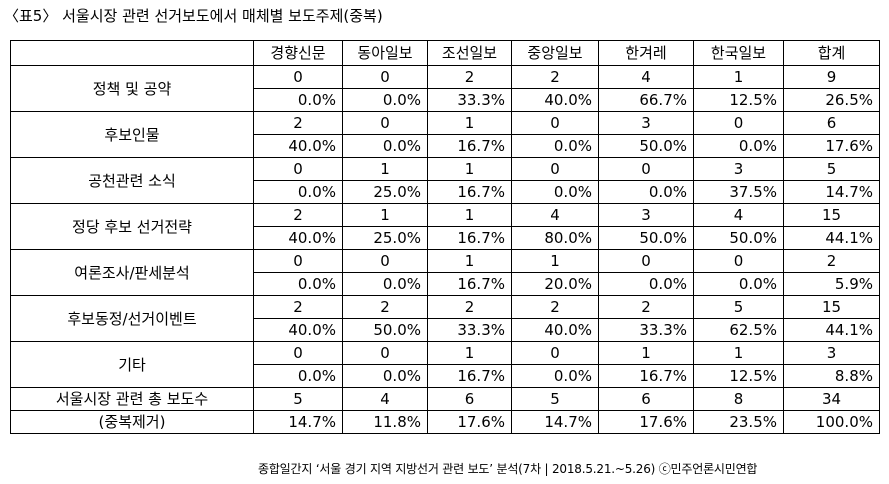 The height and width of the screenshot is (484, 889). Describe the element at coordinates (132, 272) in the screenshot. I see `row-category: 여론조사/판세분석` at that location.